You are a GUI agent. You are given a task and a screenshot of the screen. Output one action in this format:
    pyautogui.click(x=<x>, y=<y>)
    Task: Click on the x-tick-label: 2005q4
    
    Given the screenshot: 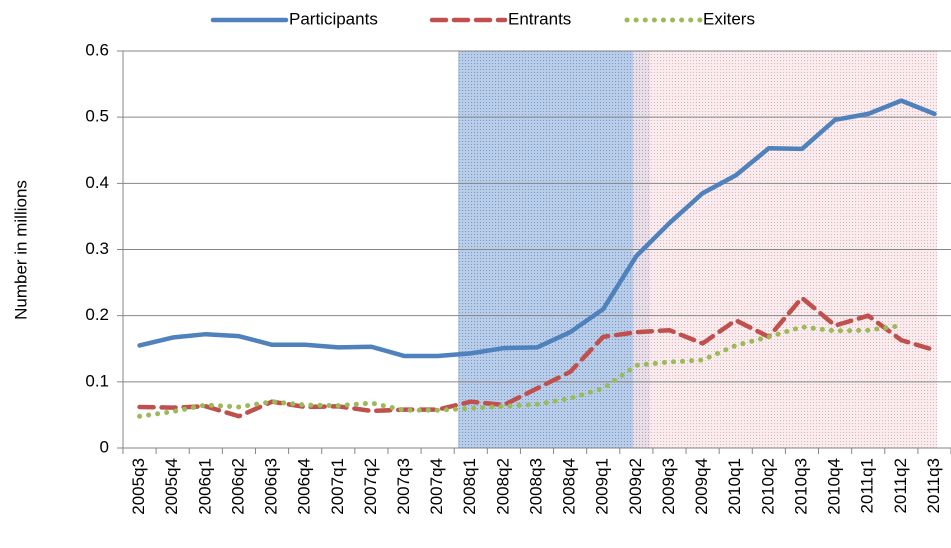 What is the action you would take?
    pyautogui.click(x=171, y=486)
    